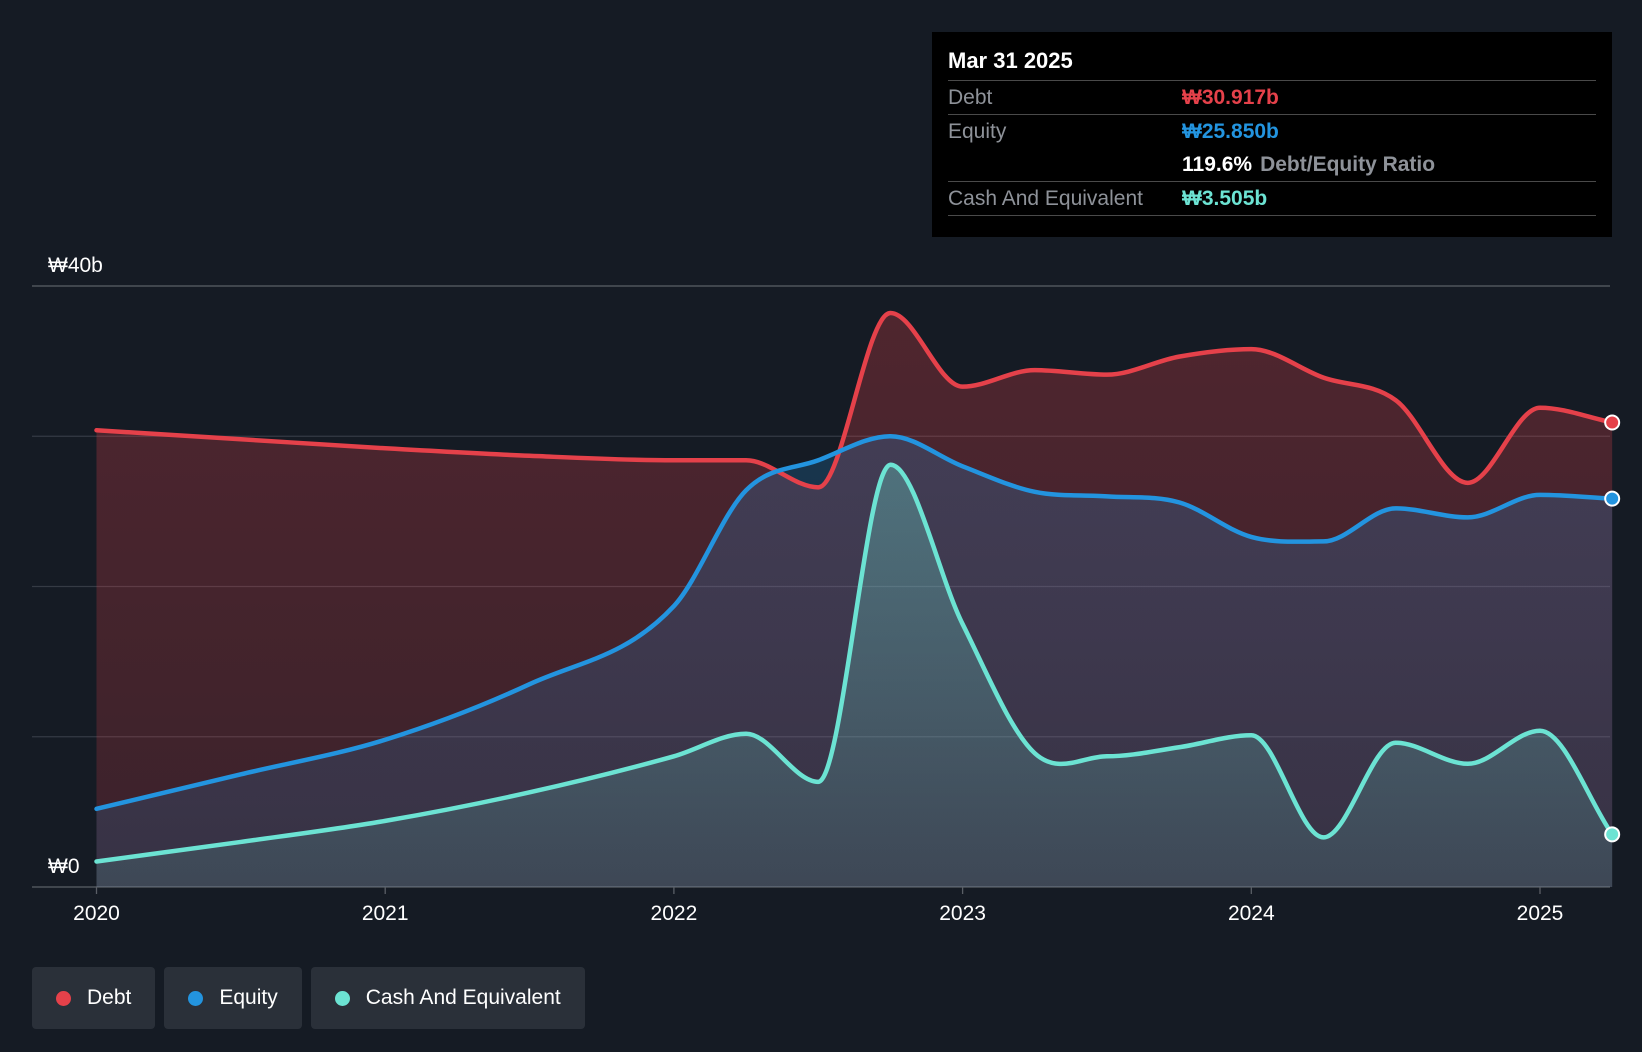  I want to click on legend-cash-label: Cash And Equivalent, so click(463, 997).